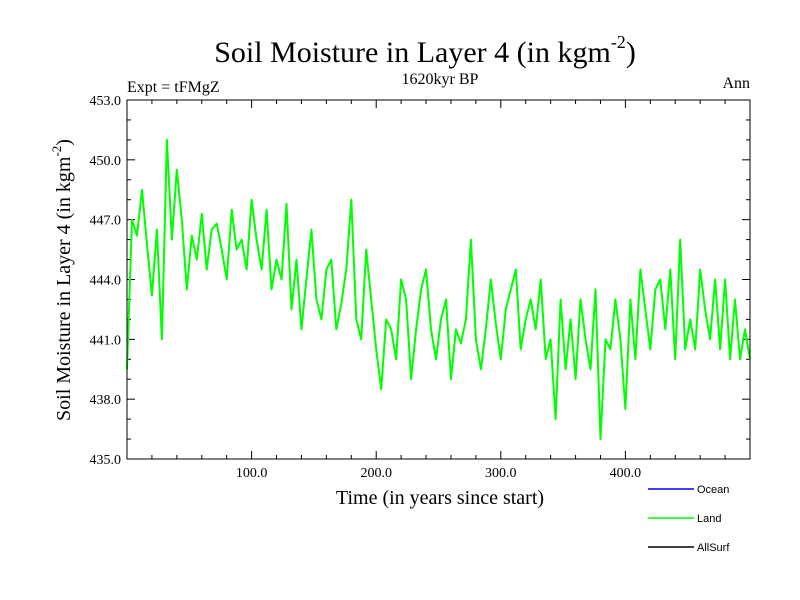  What do you see at coordinates (440, 498) in the screenshot?
I see `x-axis-label: Time (in years since start)` at bounding box center [440, 498].